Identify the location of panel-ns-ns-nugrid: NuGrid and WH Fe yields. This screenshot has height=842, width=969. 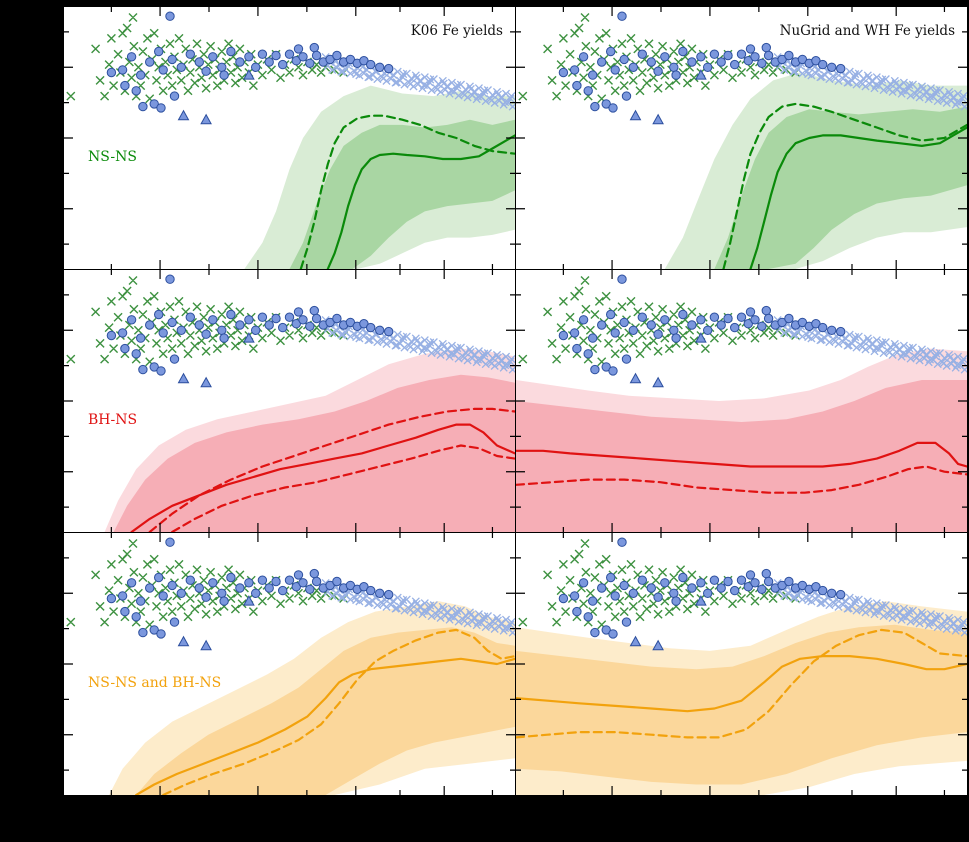
(741, 138).